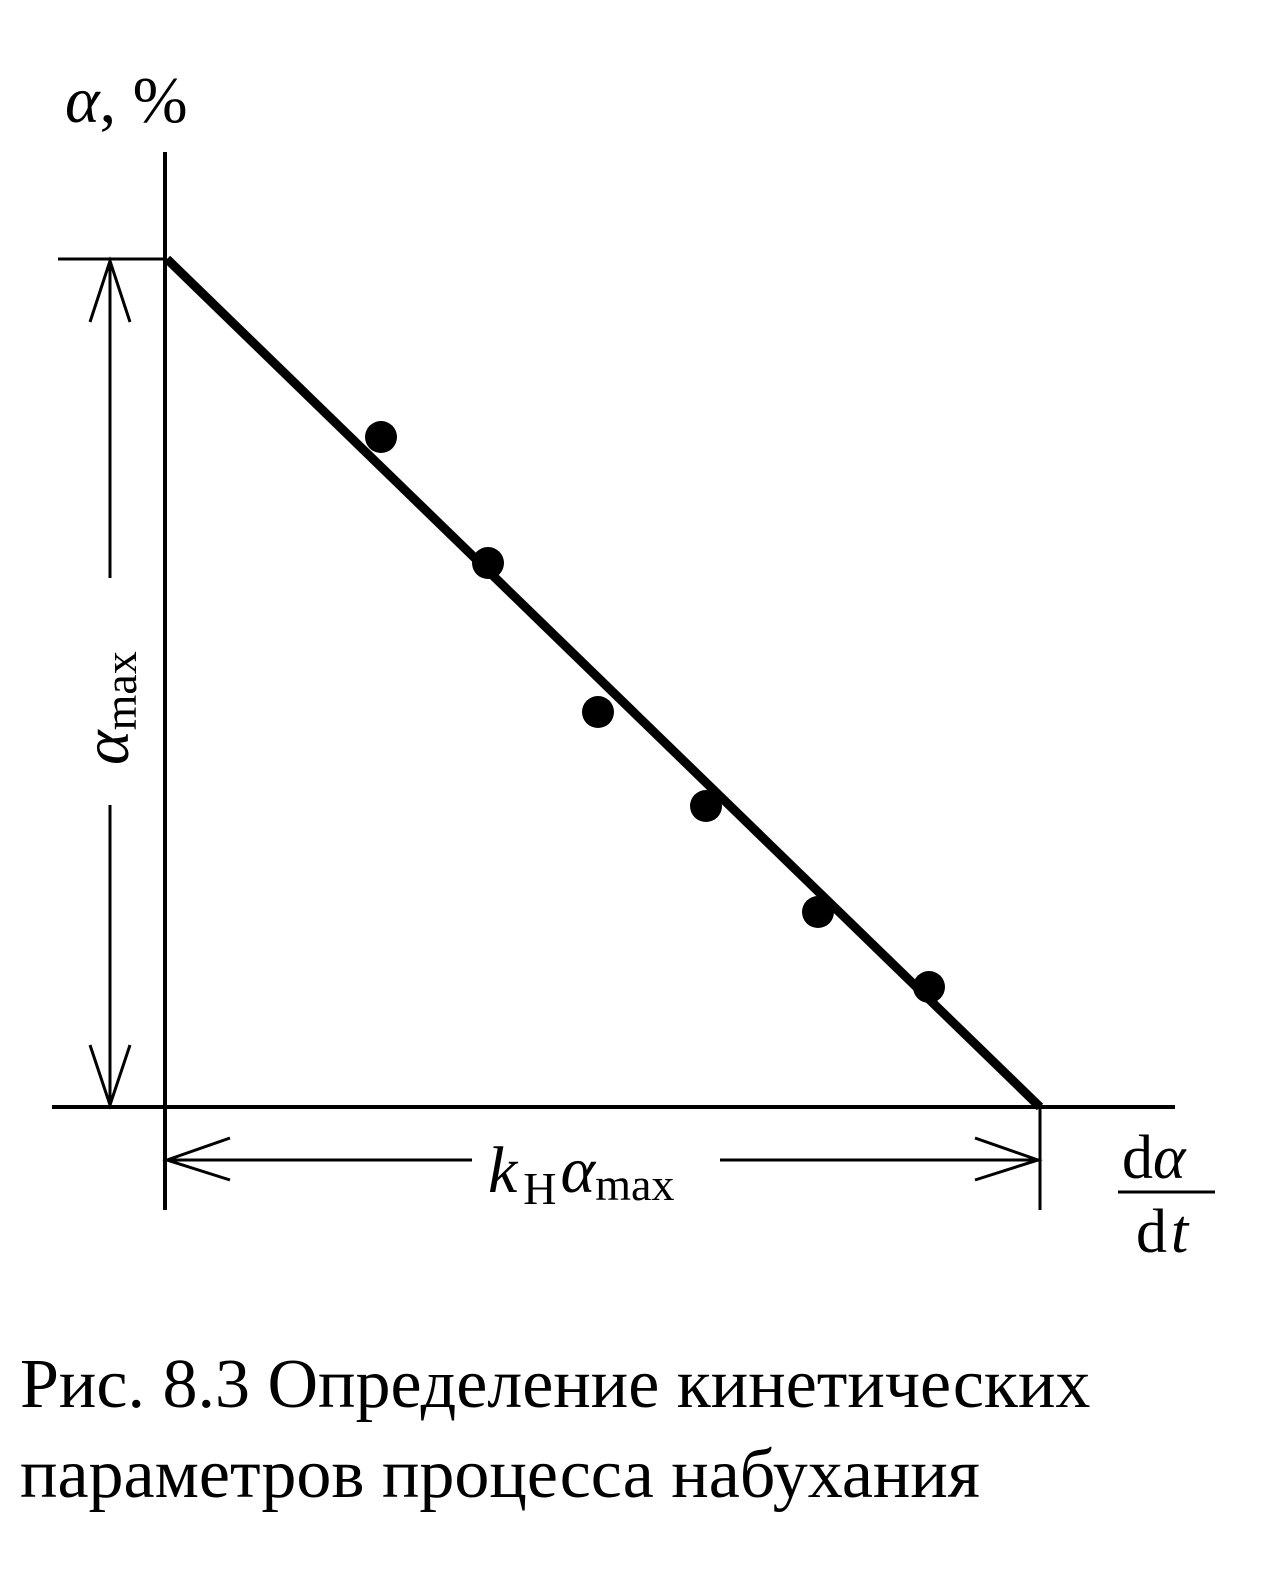  I want to click on width-label: k Нαmax, so click(581, 1174).